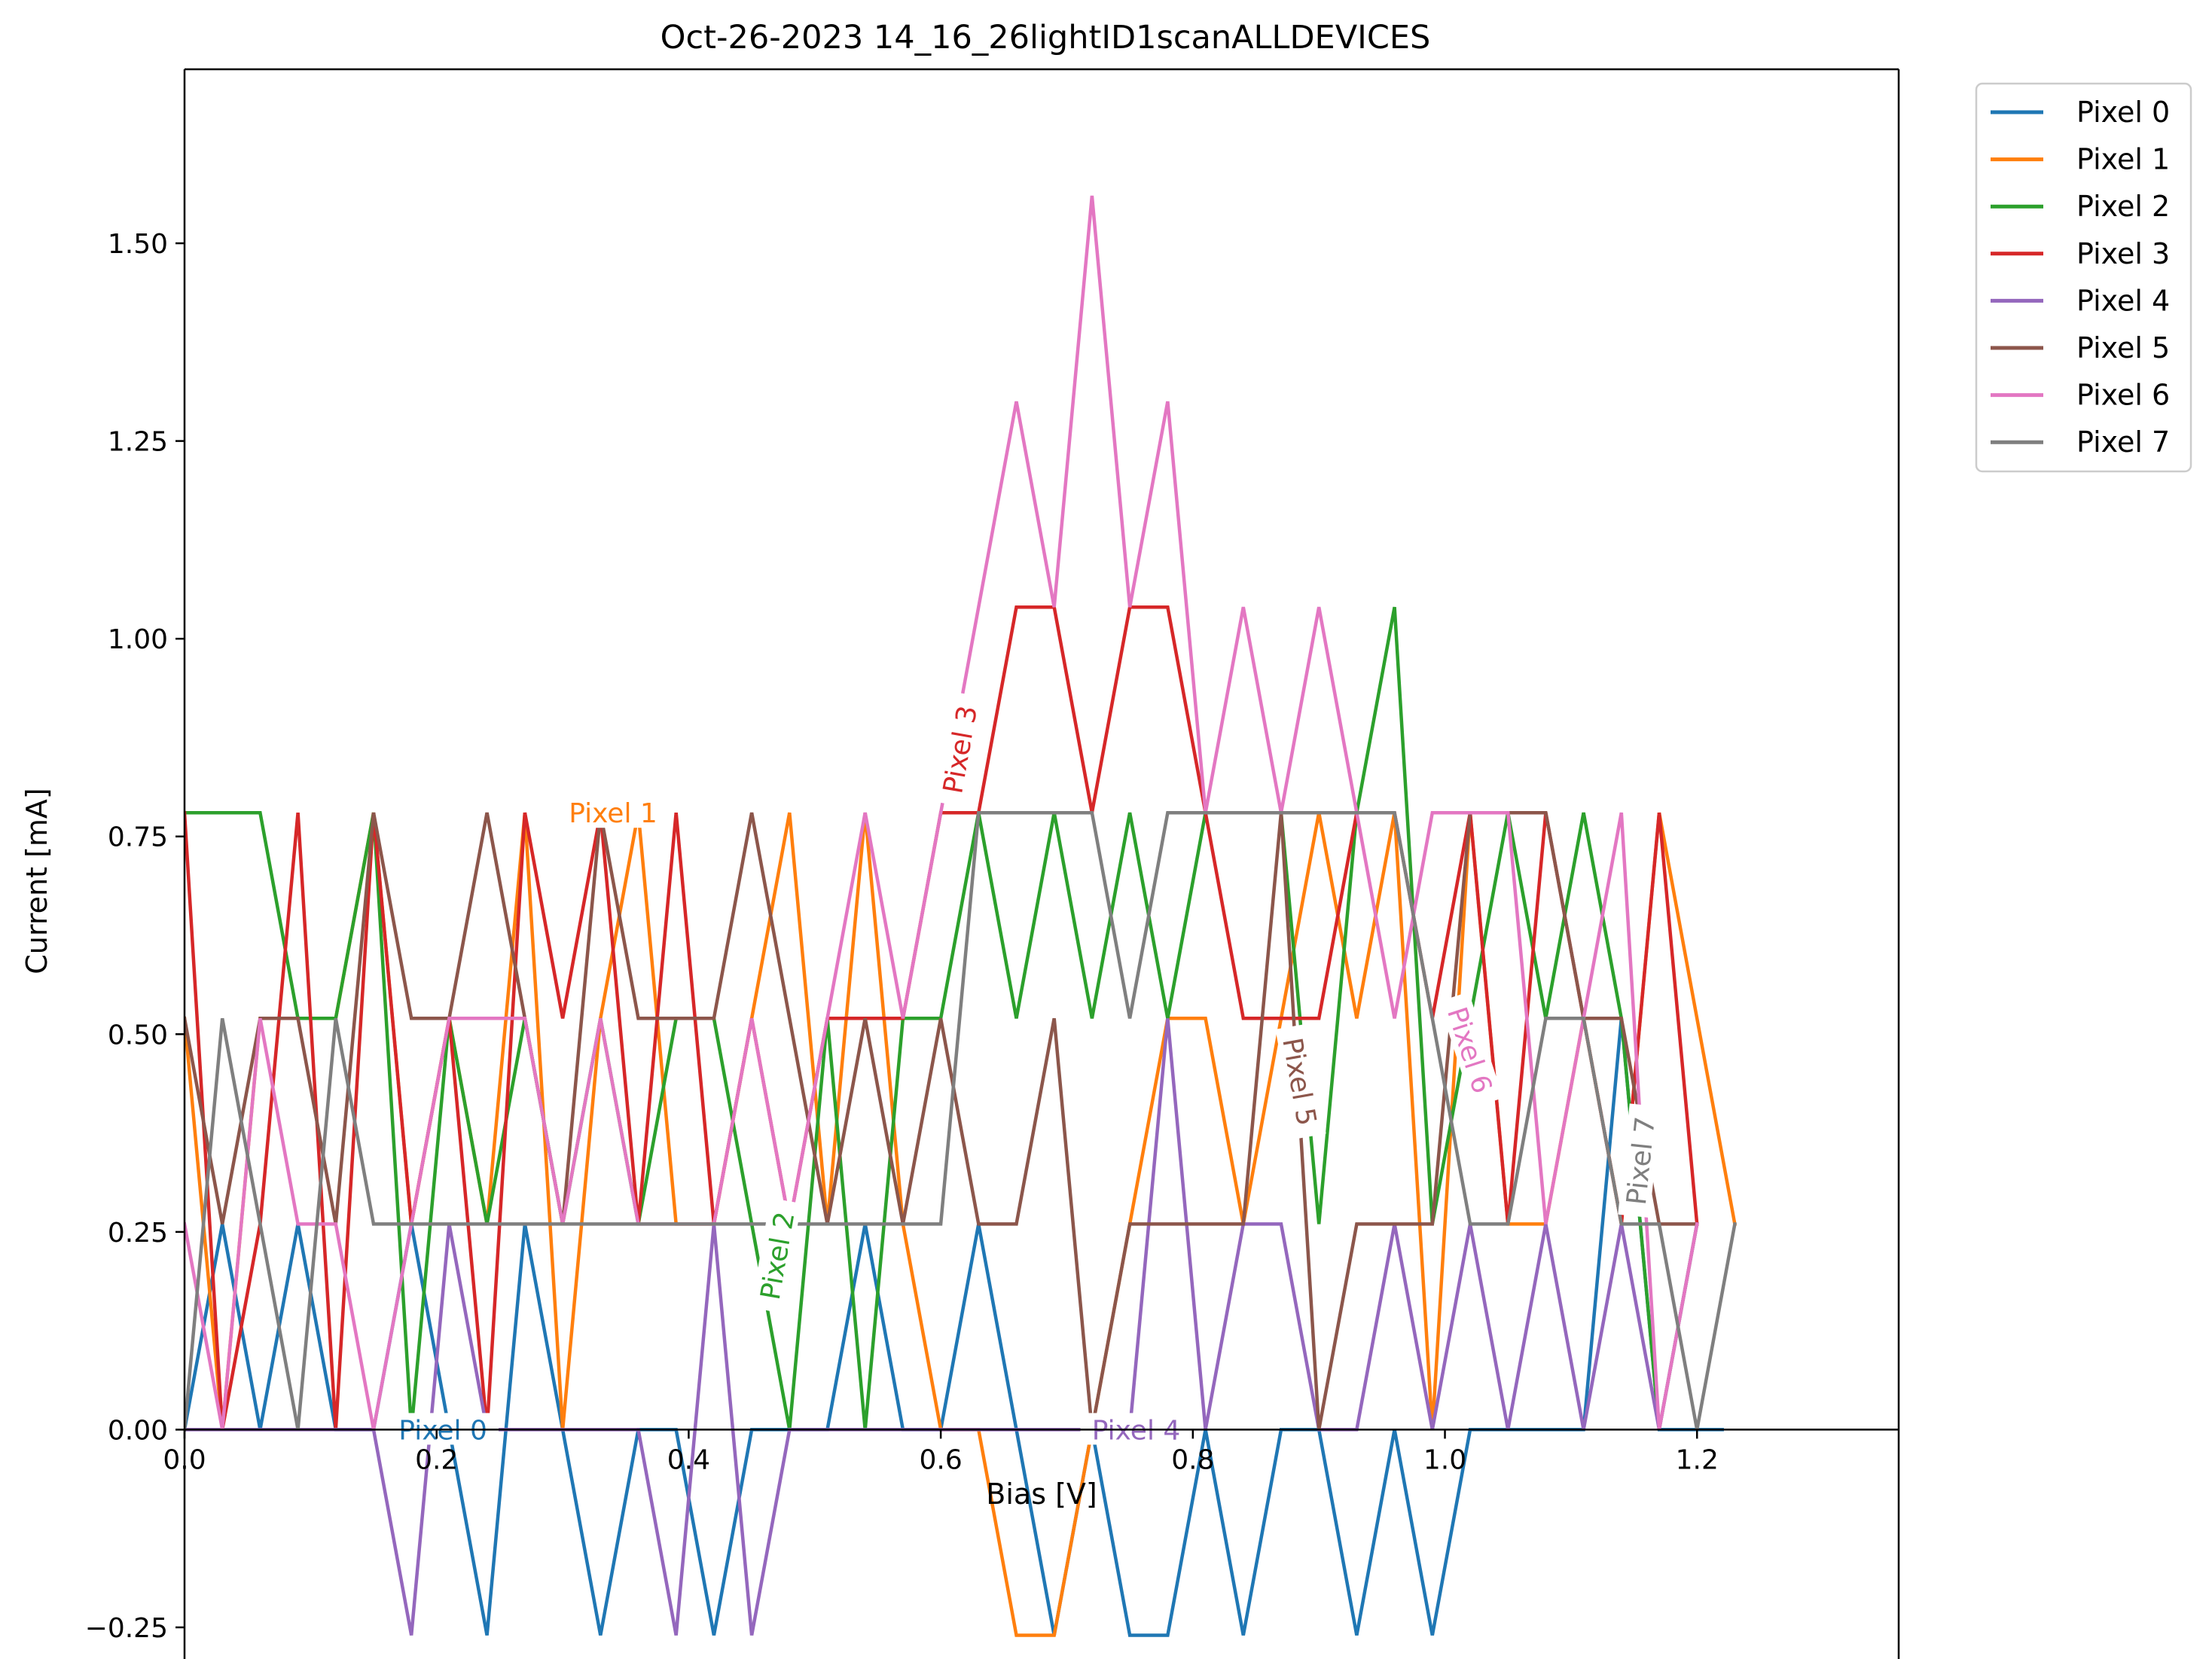 The height and width of the screenshot is (1659, 2212). I want to click on legend-label: Pixel 4, so click(2123, 300).